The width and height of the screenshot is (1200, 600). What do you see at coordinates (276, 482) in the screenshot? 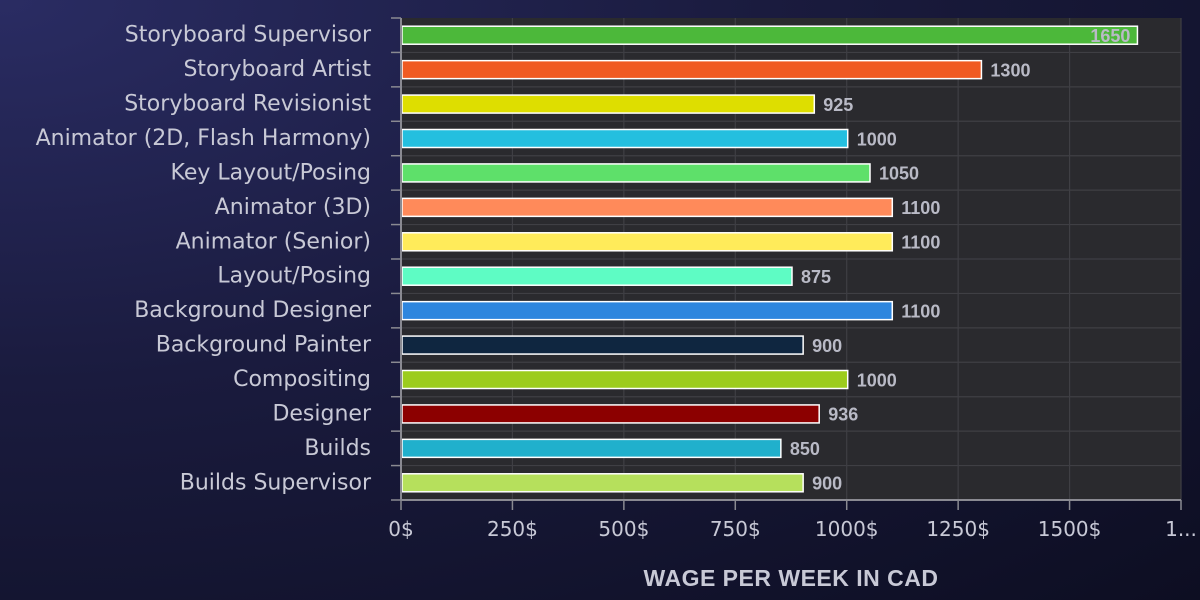
I see `category-label: Builds Supervisor` at bounding box center [276, 482].